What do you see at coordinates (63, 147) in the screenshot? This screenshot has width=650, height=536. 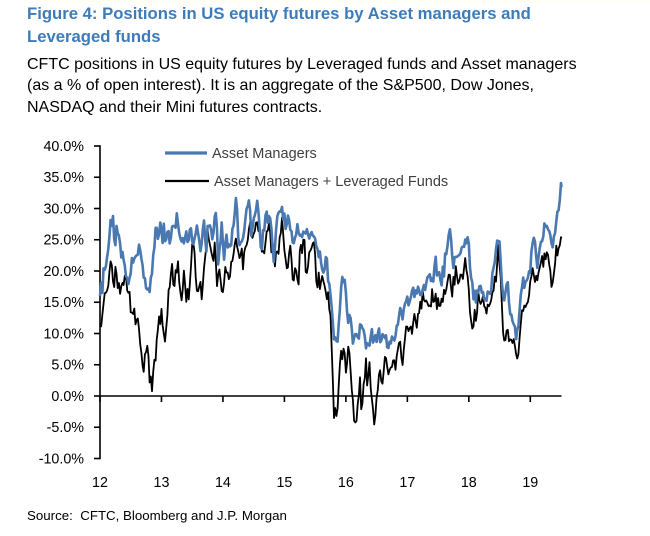 I see `svg-text: 40.0%` at bounding box center [63, 147].